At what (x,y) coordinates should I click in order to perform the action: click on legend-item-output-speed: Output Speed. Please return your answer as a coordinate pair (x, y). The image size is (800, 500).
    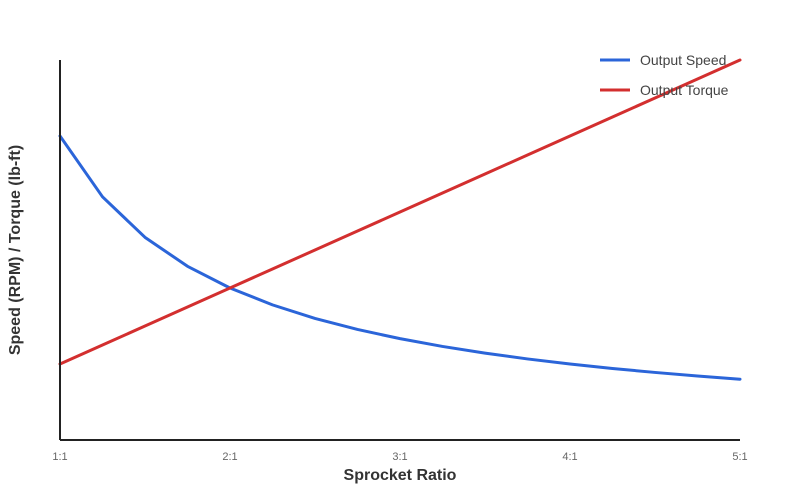
    Looking at the image, I should click on (663, 60).